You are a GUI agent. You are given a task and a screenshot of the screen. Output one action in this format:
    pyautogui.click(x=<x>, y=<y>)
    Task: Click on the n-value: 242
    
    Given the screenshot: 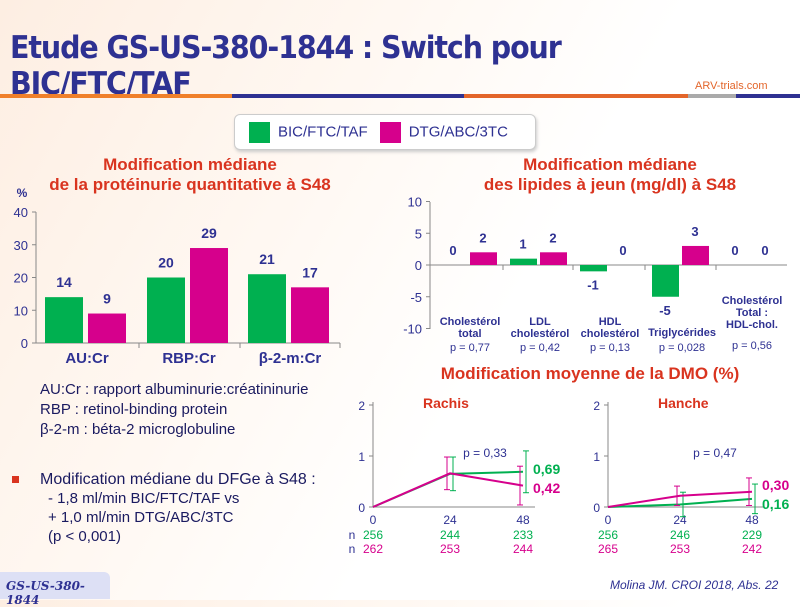 What is the action you would take?
    pyautogui.click(x=752, y=549)
    